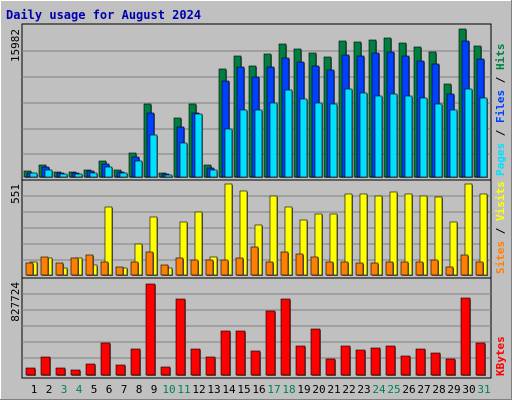  What do you see at coordinates (213, 389) in the screenshot?
I see `day-label: 13` at bounding box center [213, 389].